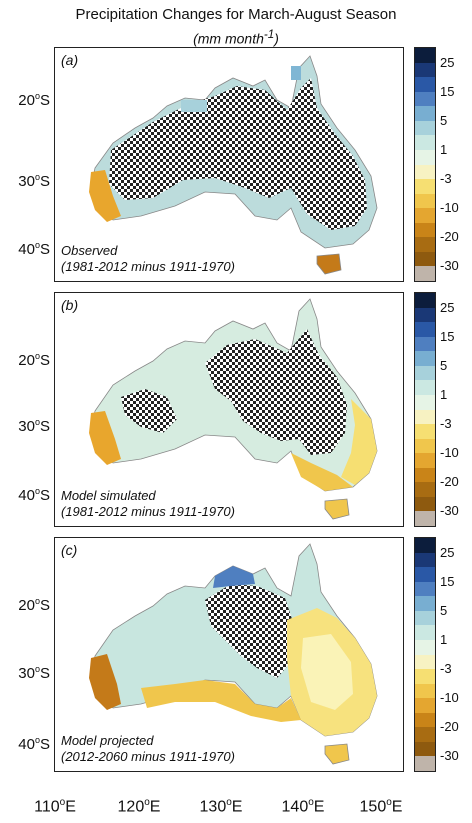 Image resolution: width=472 pixels, height=823 pixels. Describe the element at coordinates (327, 672) in the screenshot. I see `east-light-dry-region` at that location.